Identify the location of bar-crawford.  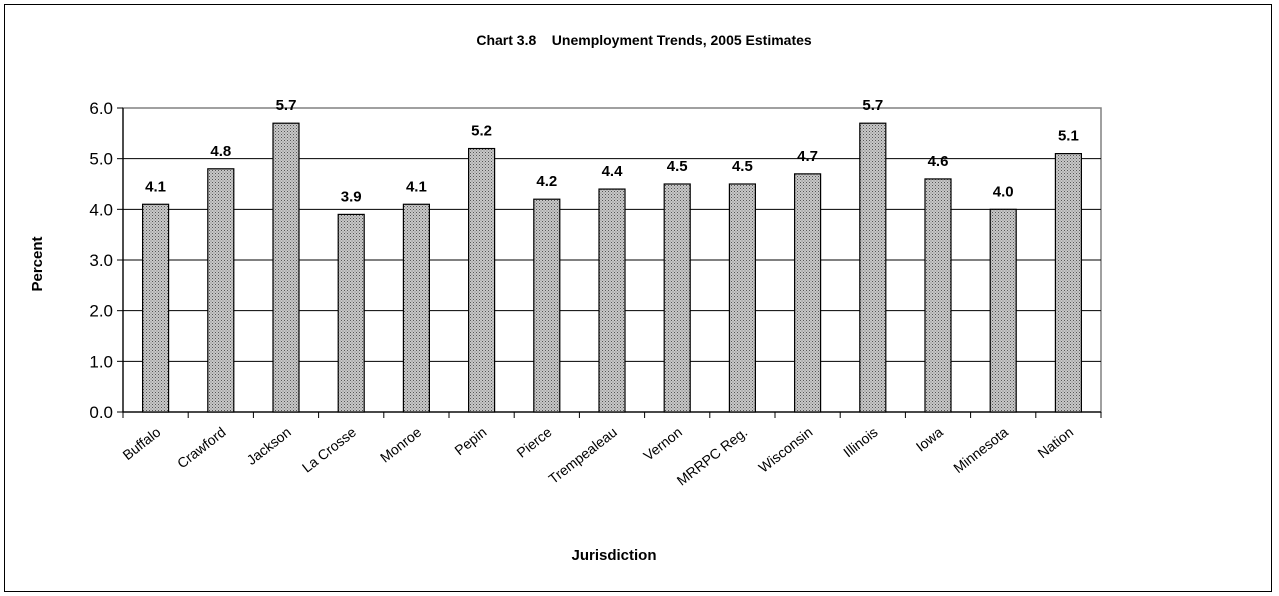
(221, 290).